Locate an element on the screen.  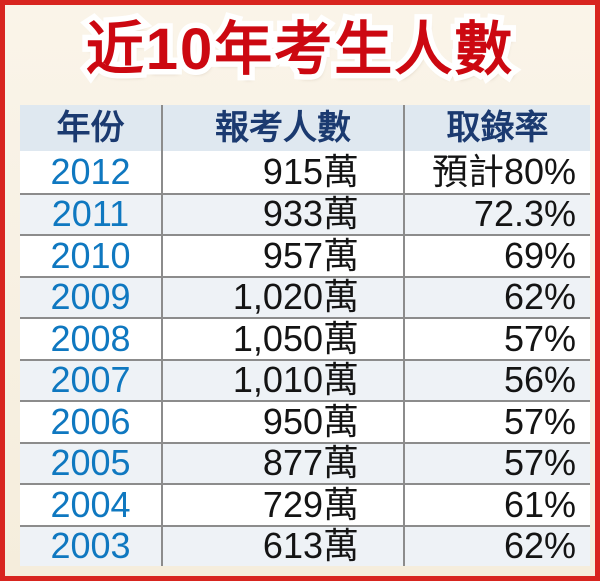
year-cell: 2011 is located at coordinates (91, 214).